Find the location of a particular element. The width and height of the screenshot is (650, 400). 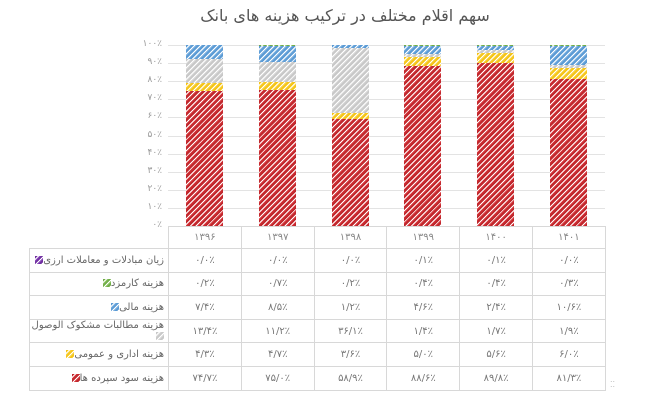

value-cell: ۵۸/۹٪ is located at coordinates (350, 378).